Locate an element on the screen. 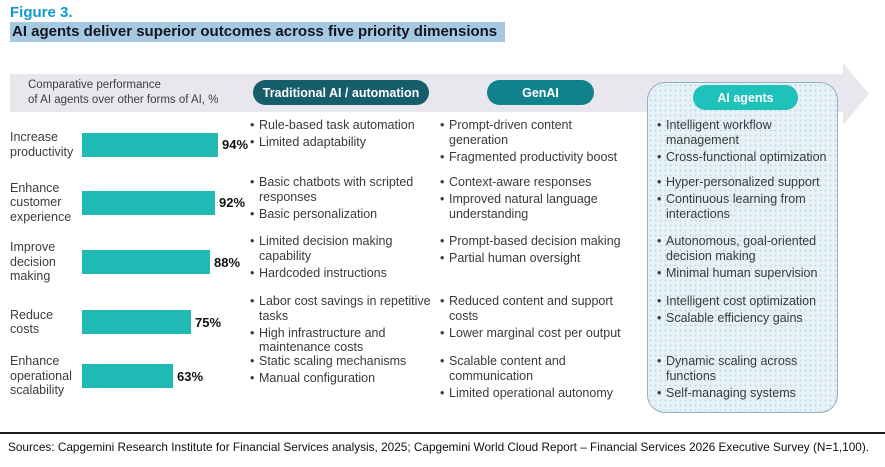 This screenshot has height=467, width=885. bullet-item: Partial human oversight is located at coordinates (536, 258).